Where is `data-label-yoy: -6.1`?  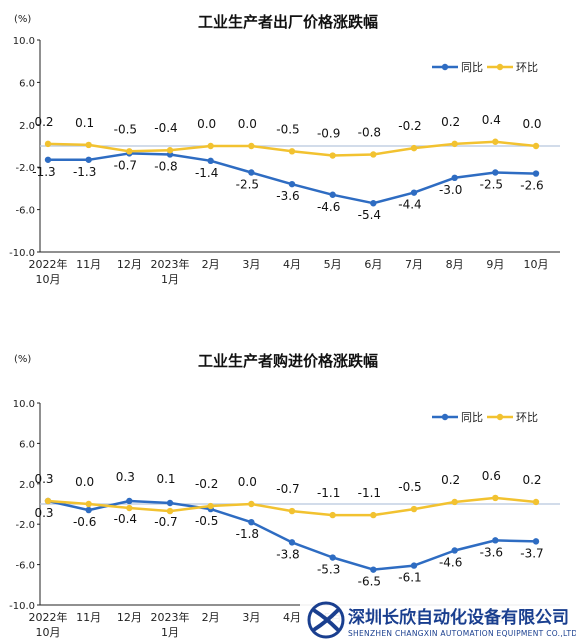 data-label-yoy: -6.1 is located at coordinates (409, 578).